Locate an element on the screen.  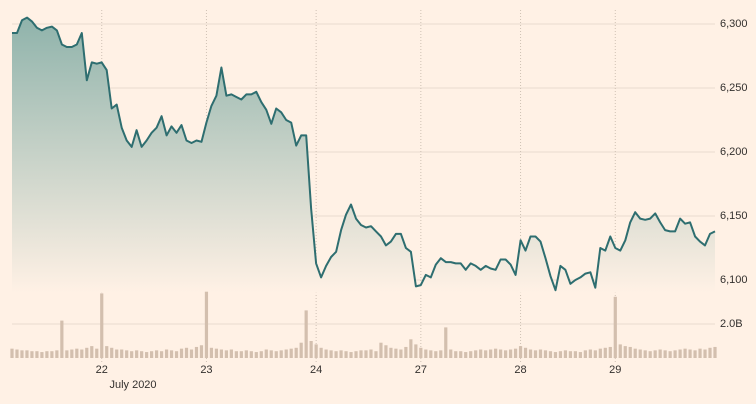
y-tick-label: 6,200 is located at coordinates (734, 152).